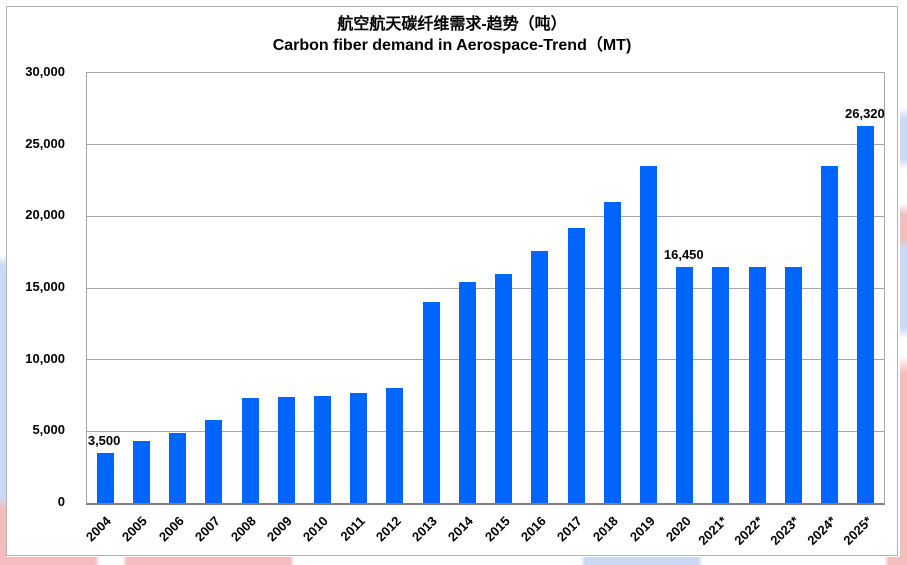 This screenshot has height=565, width=907. Describe the element at coordinates (903, 282) in the screenshot. I see `background-stripe-right` at that location.